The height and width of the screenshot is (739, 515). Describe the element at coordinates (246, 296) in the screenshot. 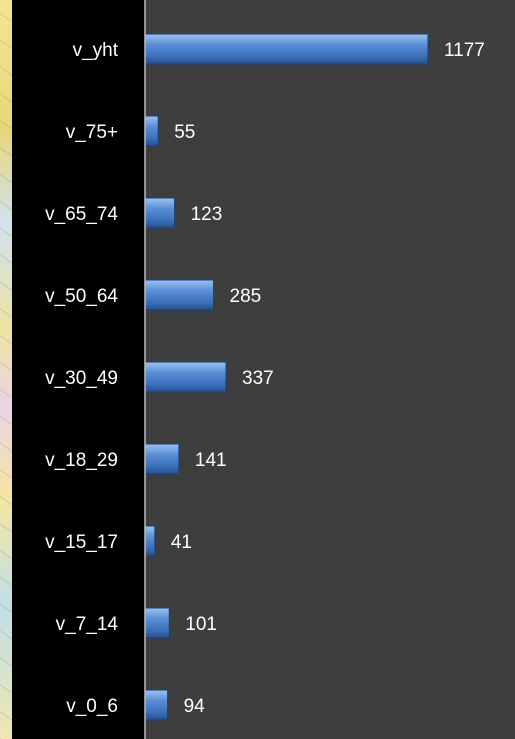

I see `value-label: 285` at that location.